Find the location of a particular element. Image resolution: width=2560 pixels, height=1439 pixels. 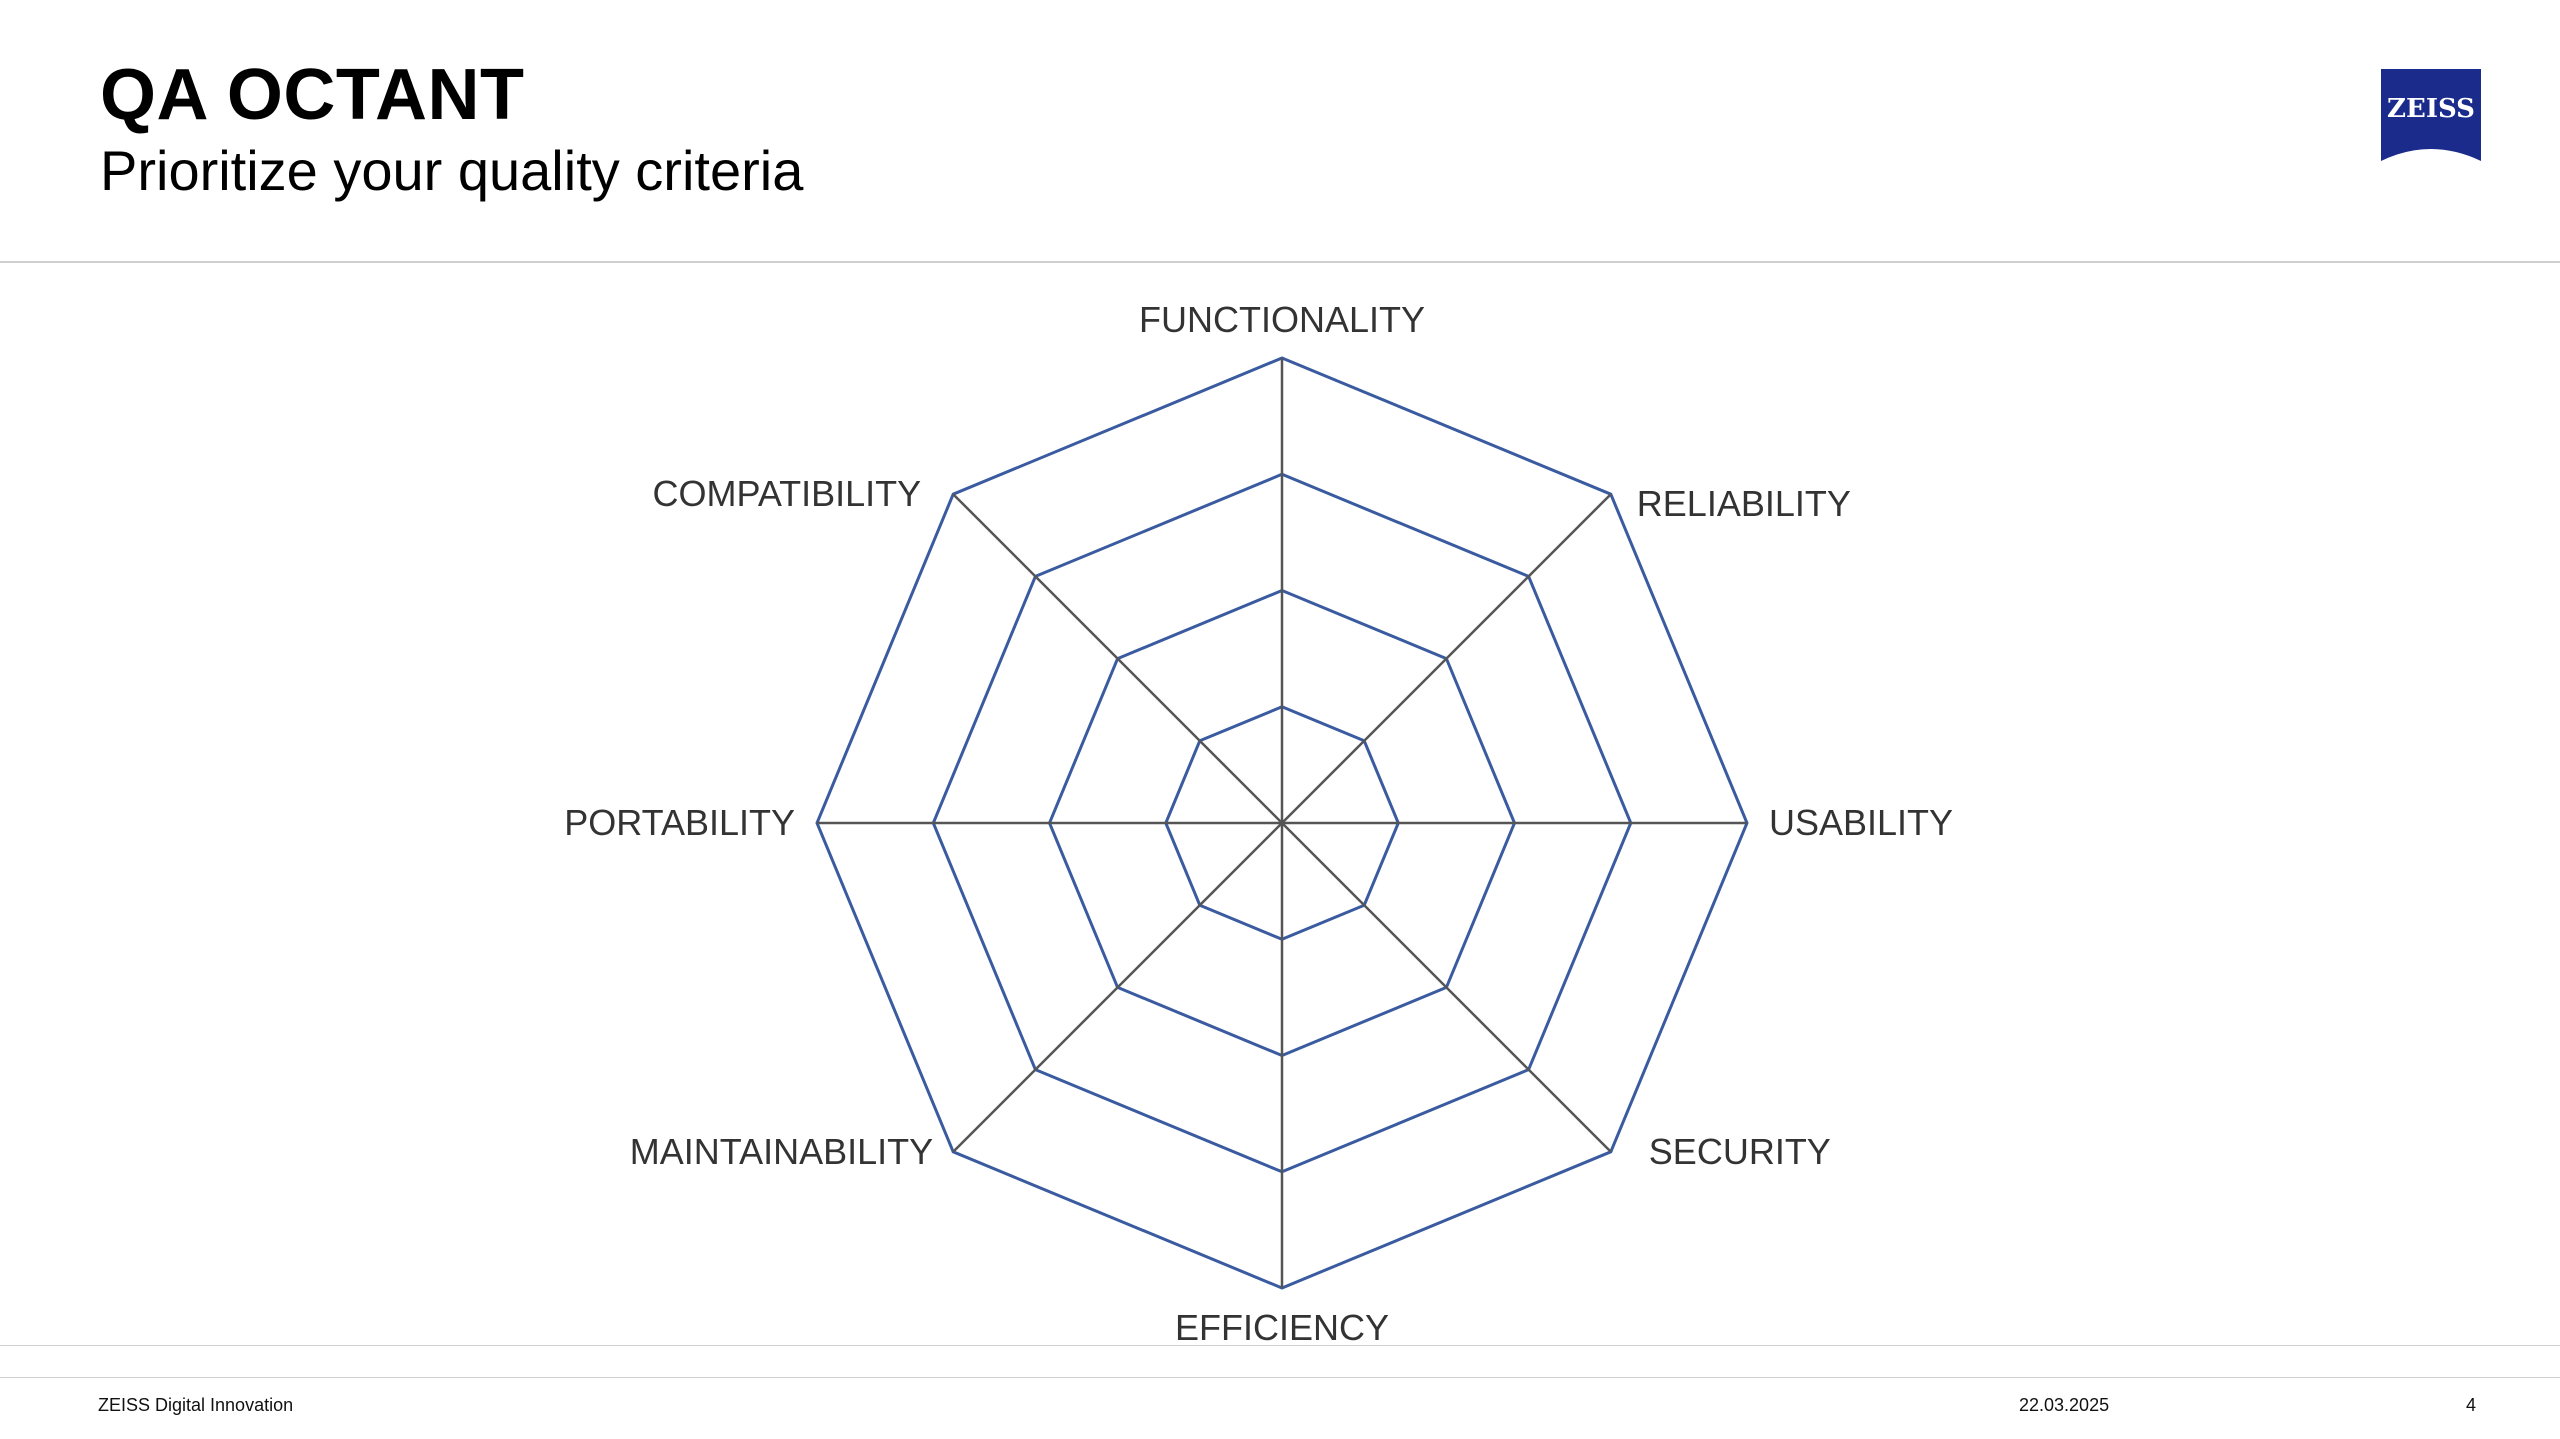

axis-label-portability: PORTABILITY is located at coordinates (679, 822).